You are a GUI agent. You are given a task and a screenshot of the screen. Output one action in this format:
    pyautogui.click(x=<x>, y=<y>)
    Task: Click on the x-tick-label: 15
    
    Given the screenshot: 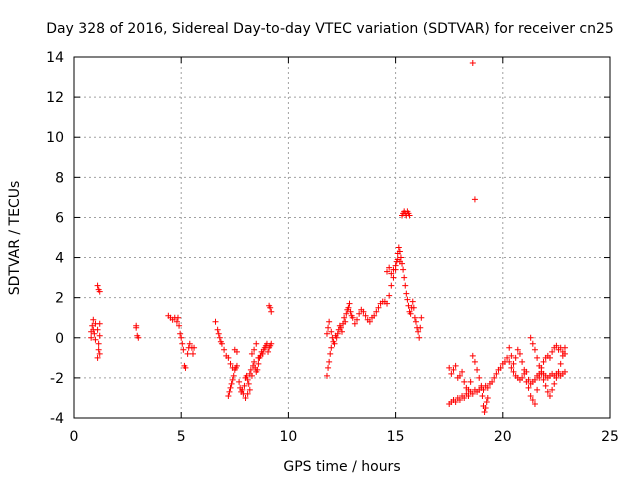 What is the action you would take?
    pyautogui.click(x=396, y=437)
    